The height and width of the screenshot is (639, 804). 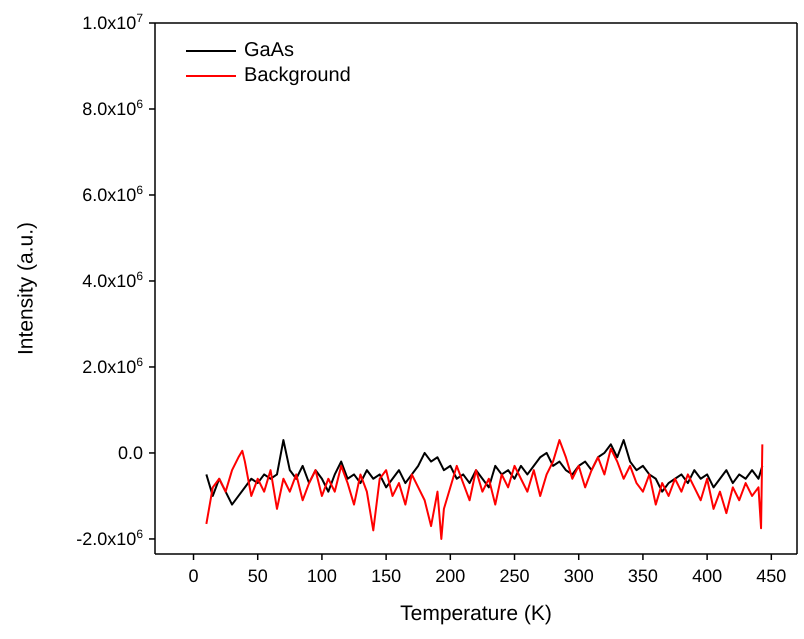 What do you see at coordinates (269, 50) in the screenshot?
I see `legend-label: GaAs` at bounding box center [269, 50].